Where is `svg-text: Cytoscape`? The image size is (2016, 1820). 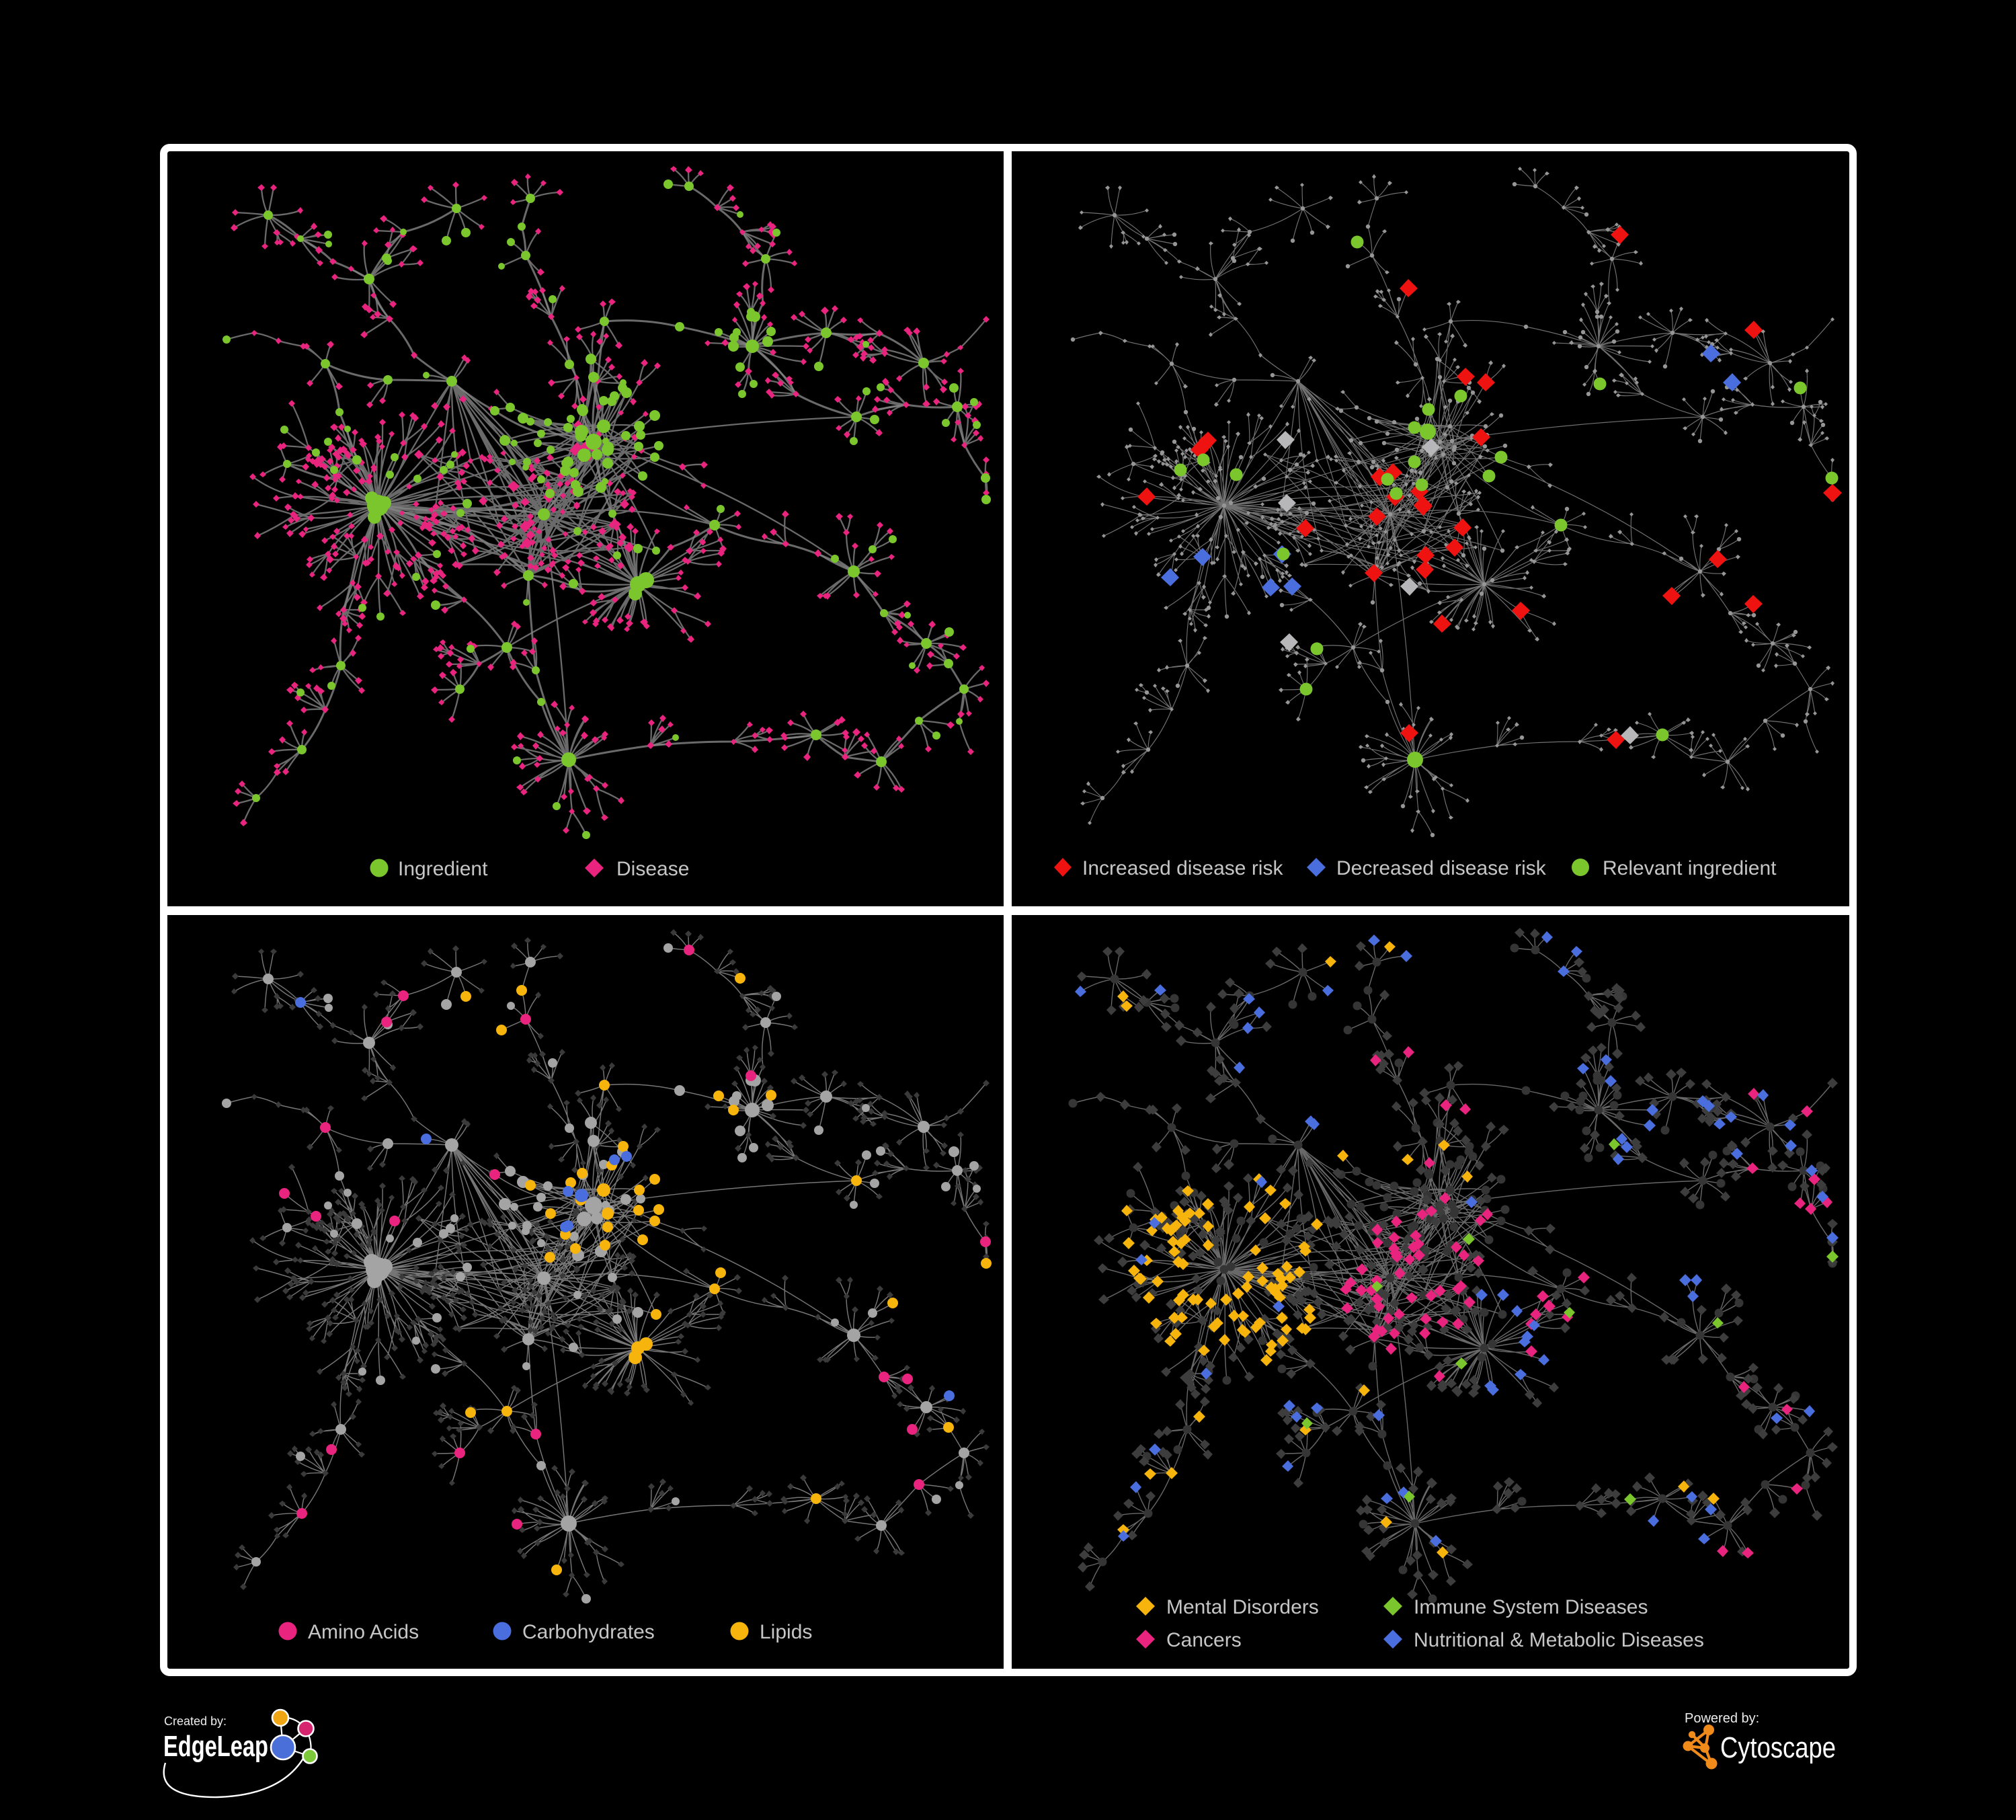 svg-text: Cytoscape is located at coordinates (1778, 1747).